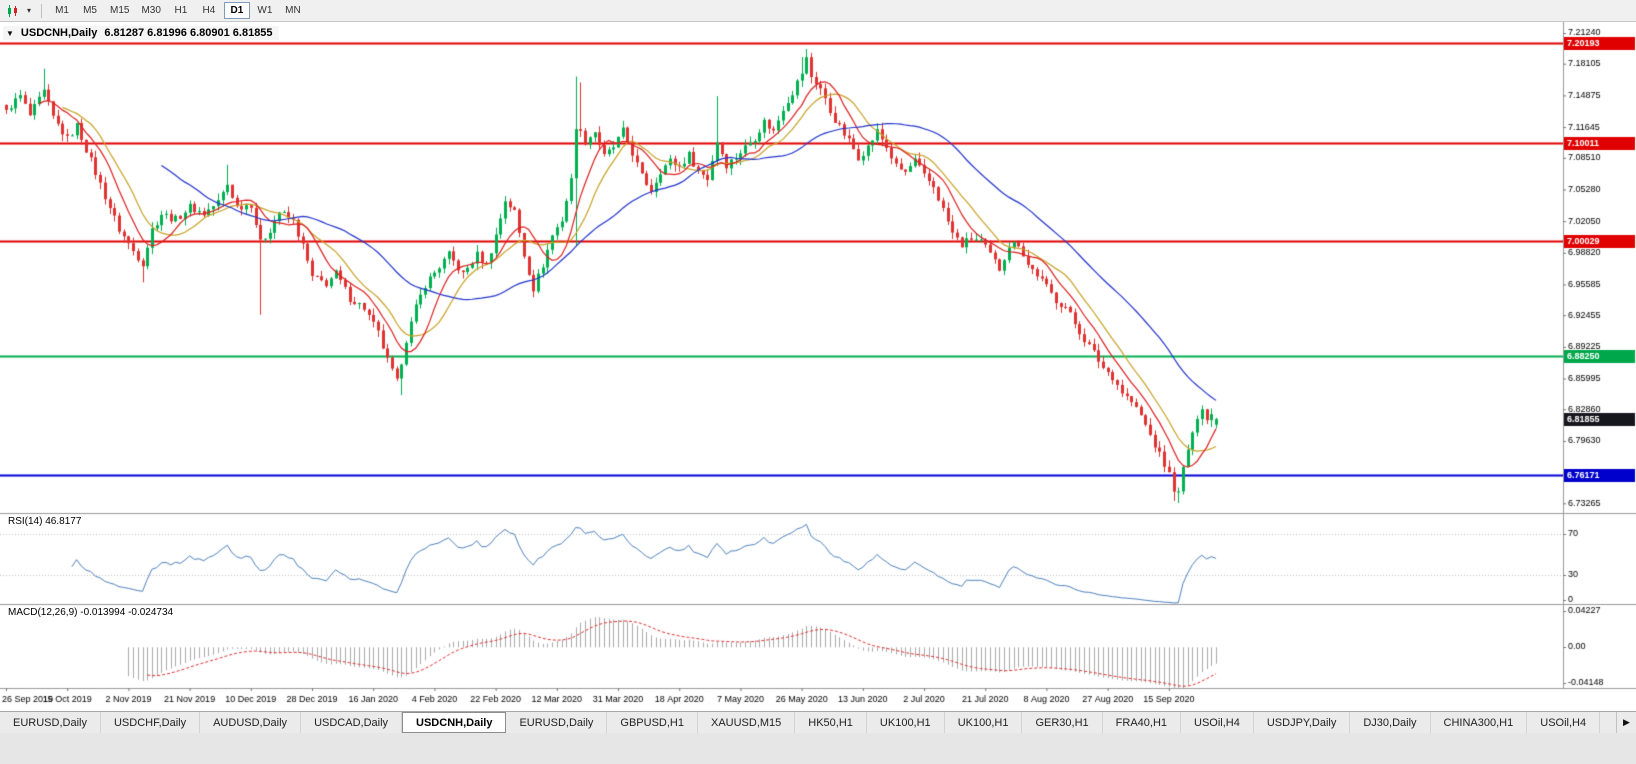 This screenshot has height=764, width=1636. Describe the element at coordinates (10, 33) in the screenshot. I see `collapse-indicators-icon: ▼` at that location.